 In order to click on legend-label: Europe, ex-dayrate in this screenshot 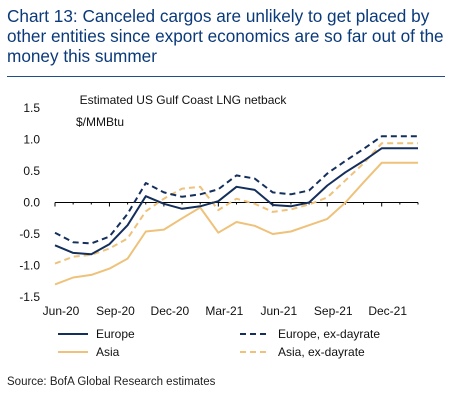, I will do `click(329, 334)`.